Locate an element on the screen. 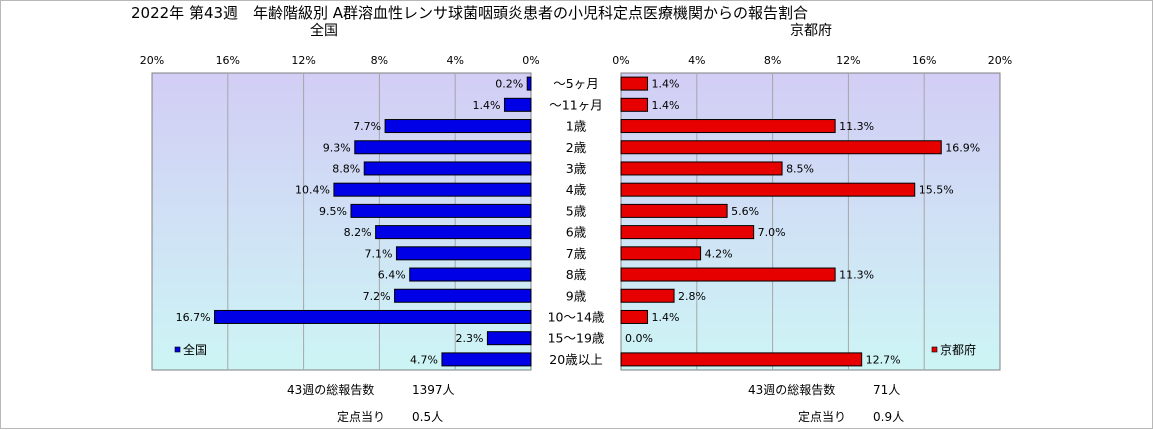 The image size is (1153, 430). kyoto-total-value: 71人 is located at coordinates (886, 390).